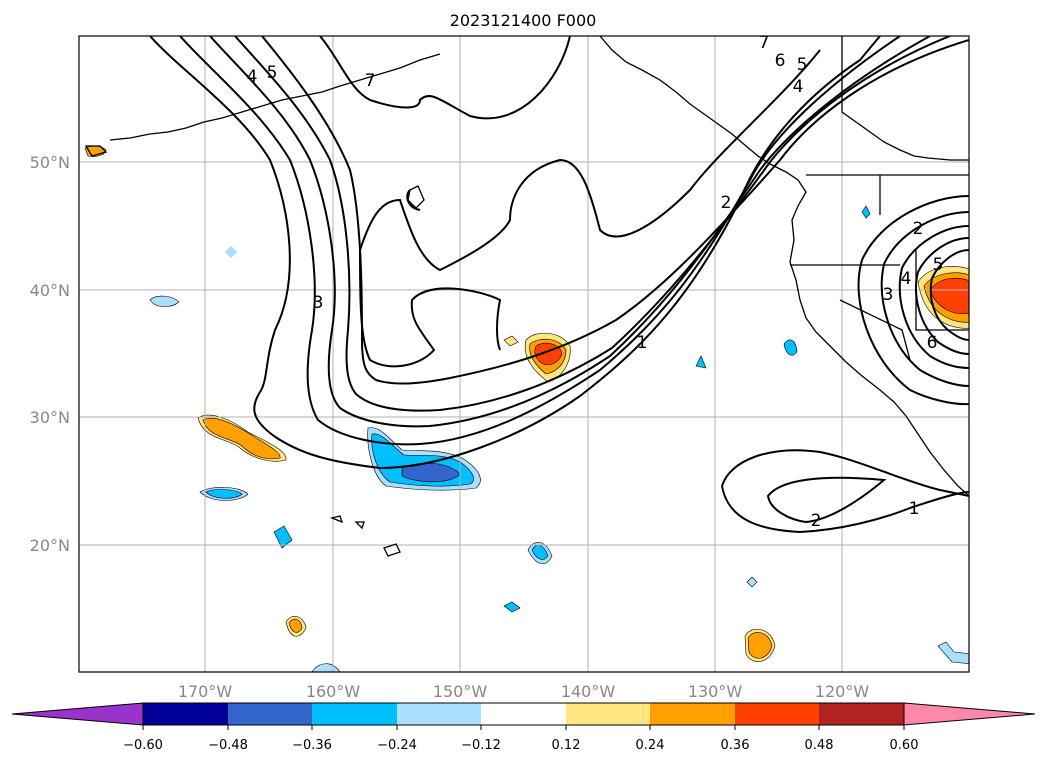 This screenshot has width=1047, height=765. Describe the element at coordinates (715, 691) in the screenshot. I see `lon-tick-label: 130°W` at that location.